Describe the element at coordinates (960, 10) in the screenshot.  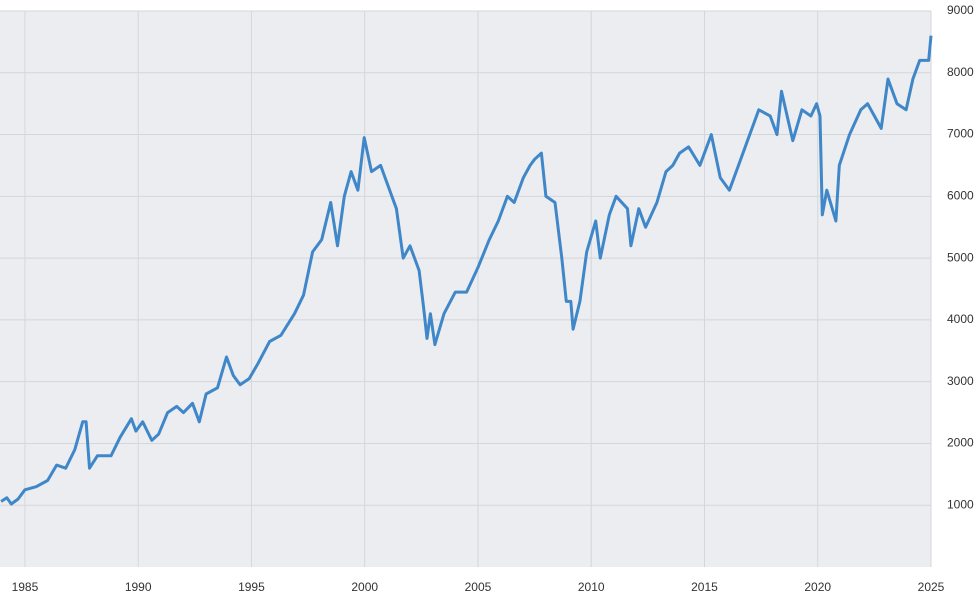
I see `y-tick-label: 9000` at that location.